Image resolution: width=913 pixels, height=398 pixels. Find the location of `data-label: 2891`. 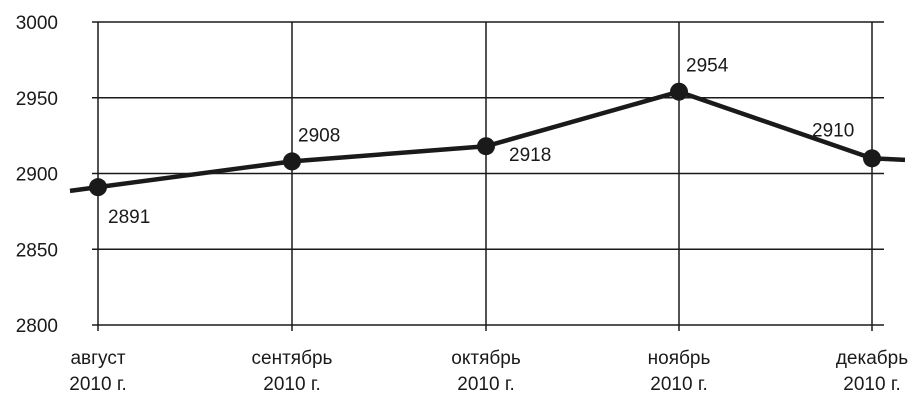

data-label: 2891 is located at coordinates (129, 217).